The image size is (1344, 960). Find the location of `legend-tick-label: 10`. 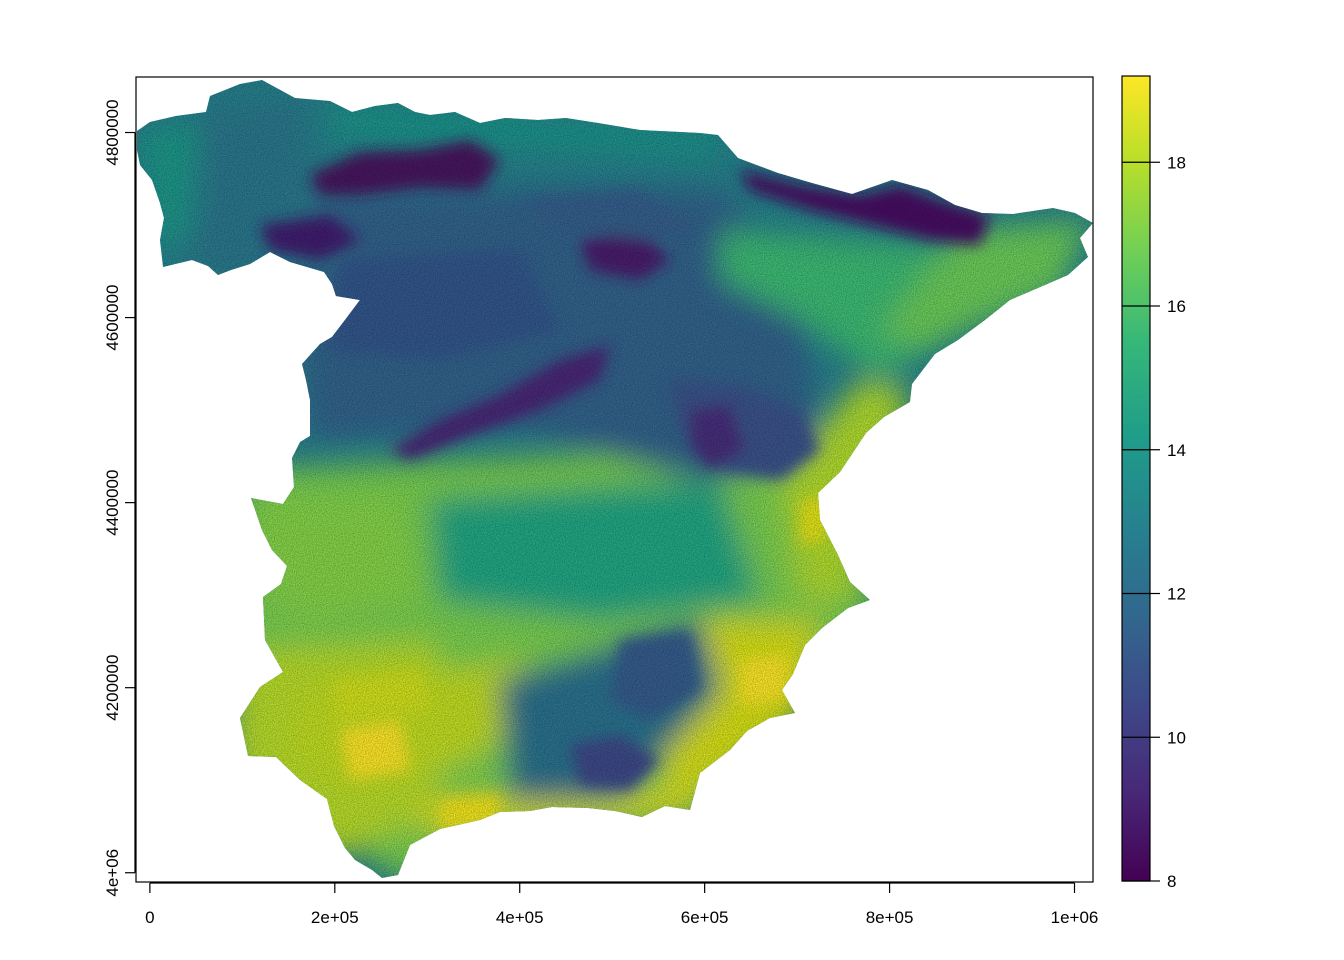

legend-tick-label: 10 is located at coordinates (1176, 737).